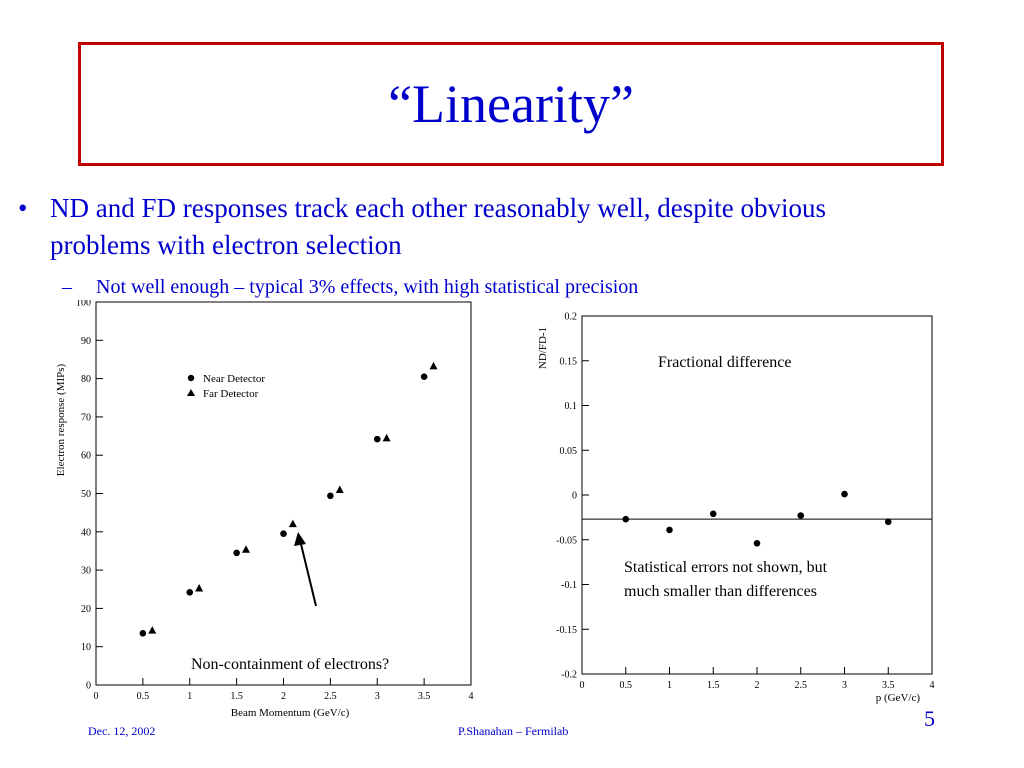  I want to click on right-x-tick-label: 0.5, so click(626, 685).